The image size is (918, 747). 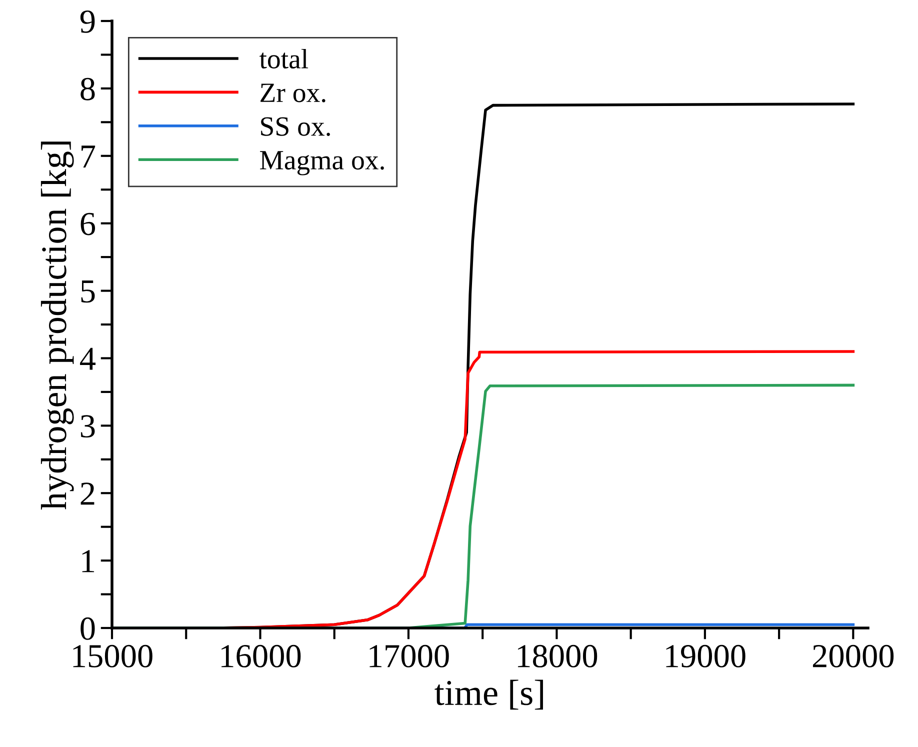 What do you see at coordinates (87, 628) in the screenshot?
I see `y-tick-label: 0` at bounding box center [87, 628].